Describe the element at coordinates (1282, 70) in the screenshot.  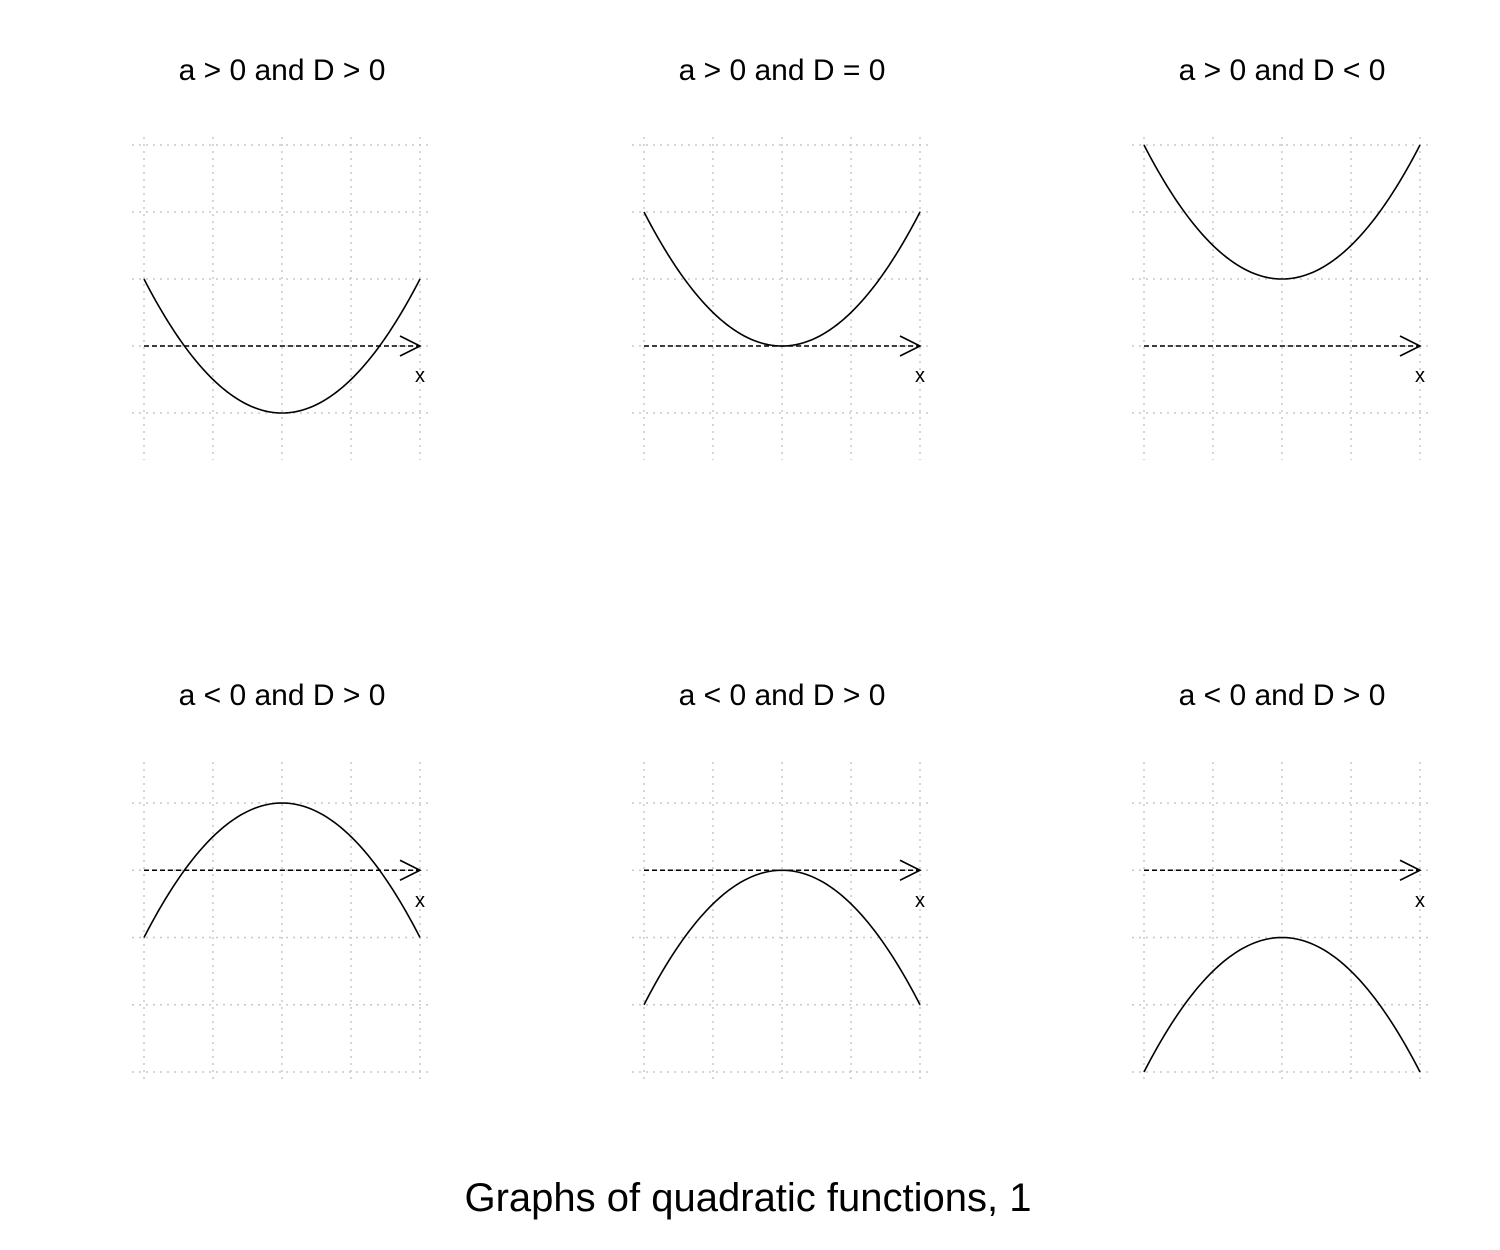
I see `panel-title: a > 0 and D < 0` at that location.